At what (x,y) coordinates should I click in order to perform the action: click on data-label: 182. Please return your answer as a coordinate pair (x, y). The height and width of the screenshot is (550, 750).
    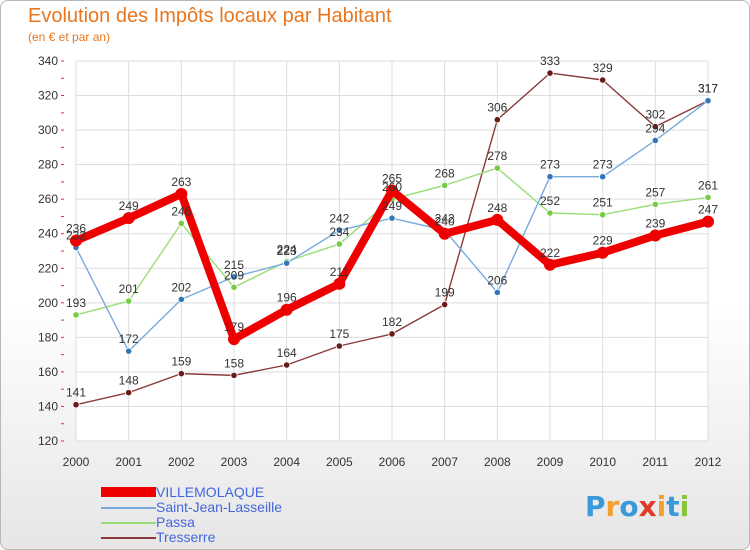
    Looking at the image, I should click on (392, 322).